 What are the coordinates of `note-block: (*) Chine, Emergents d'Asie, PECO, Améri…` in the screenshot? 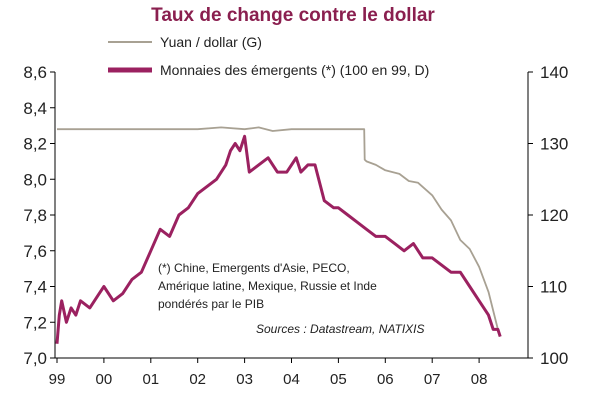 It's located at (291, 298).